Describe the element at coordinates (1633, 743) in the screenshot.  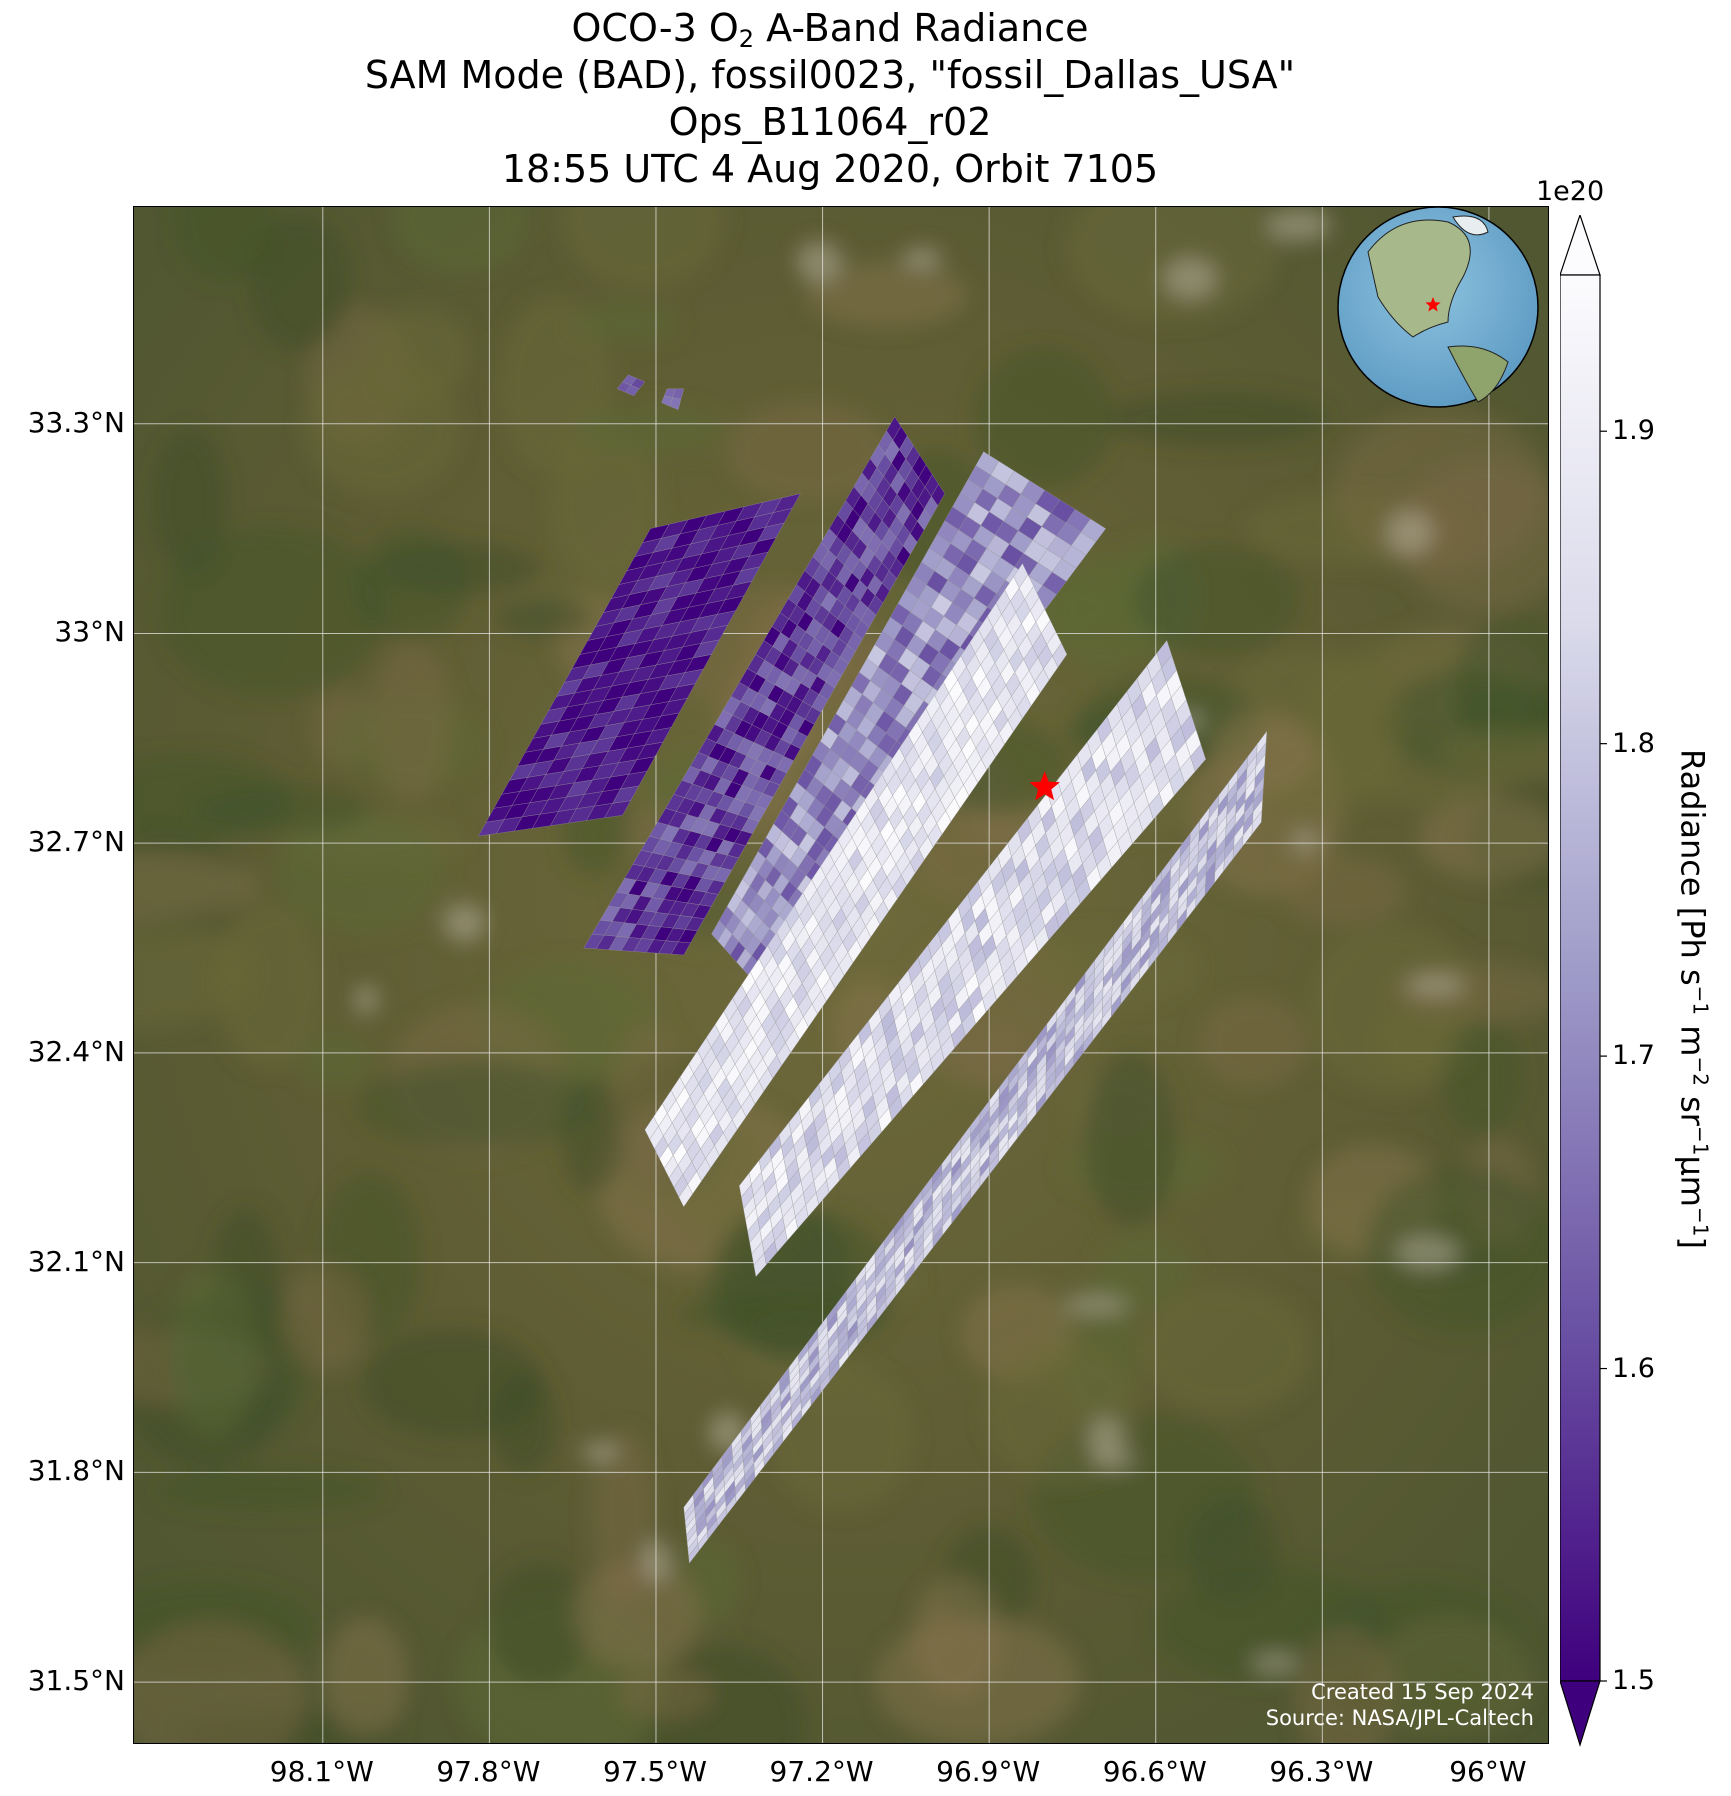
I see `colorbar-tick-label: 1.8` at that location.